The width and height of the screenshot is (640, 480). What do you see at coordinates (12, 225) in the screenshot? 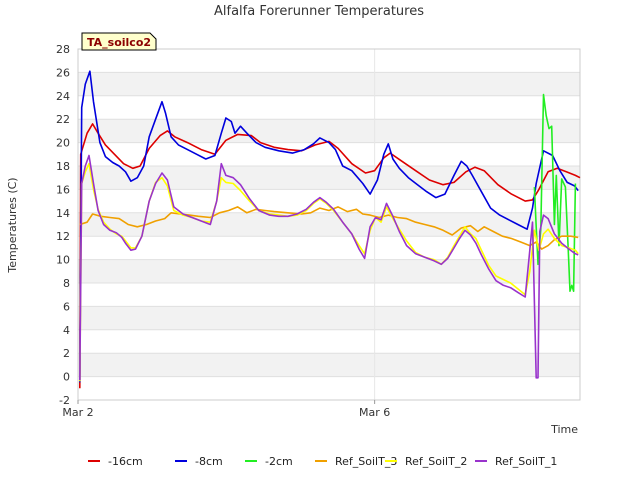
I see `y-axis-title: Temperatures (C)` at bounding box center [12, 225].